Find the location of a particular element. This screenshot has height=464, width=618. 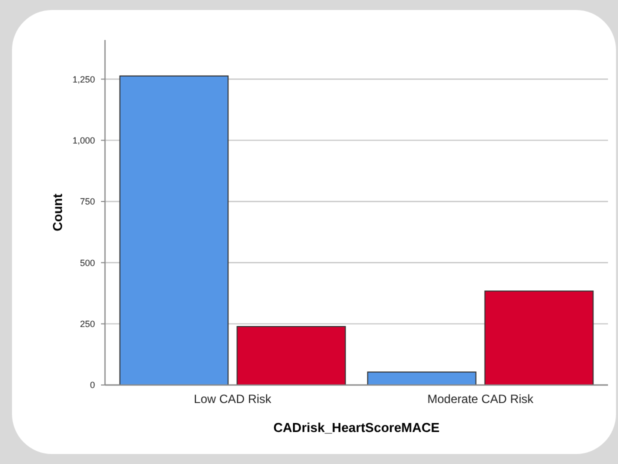

x-tick-label: Moderate CAD Risk is located at coordinates (480, 399).